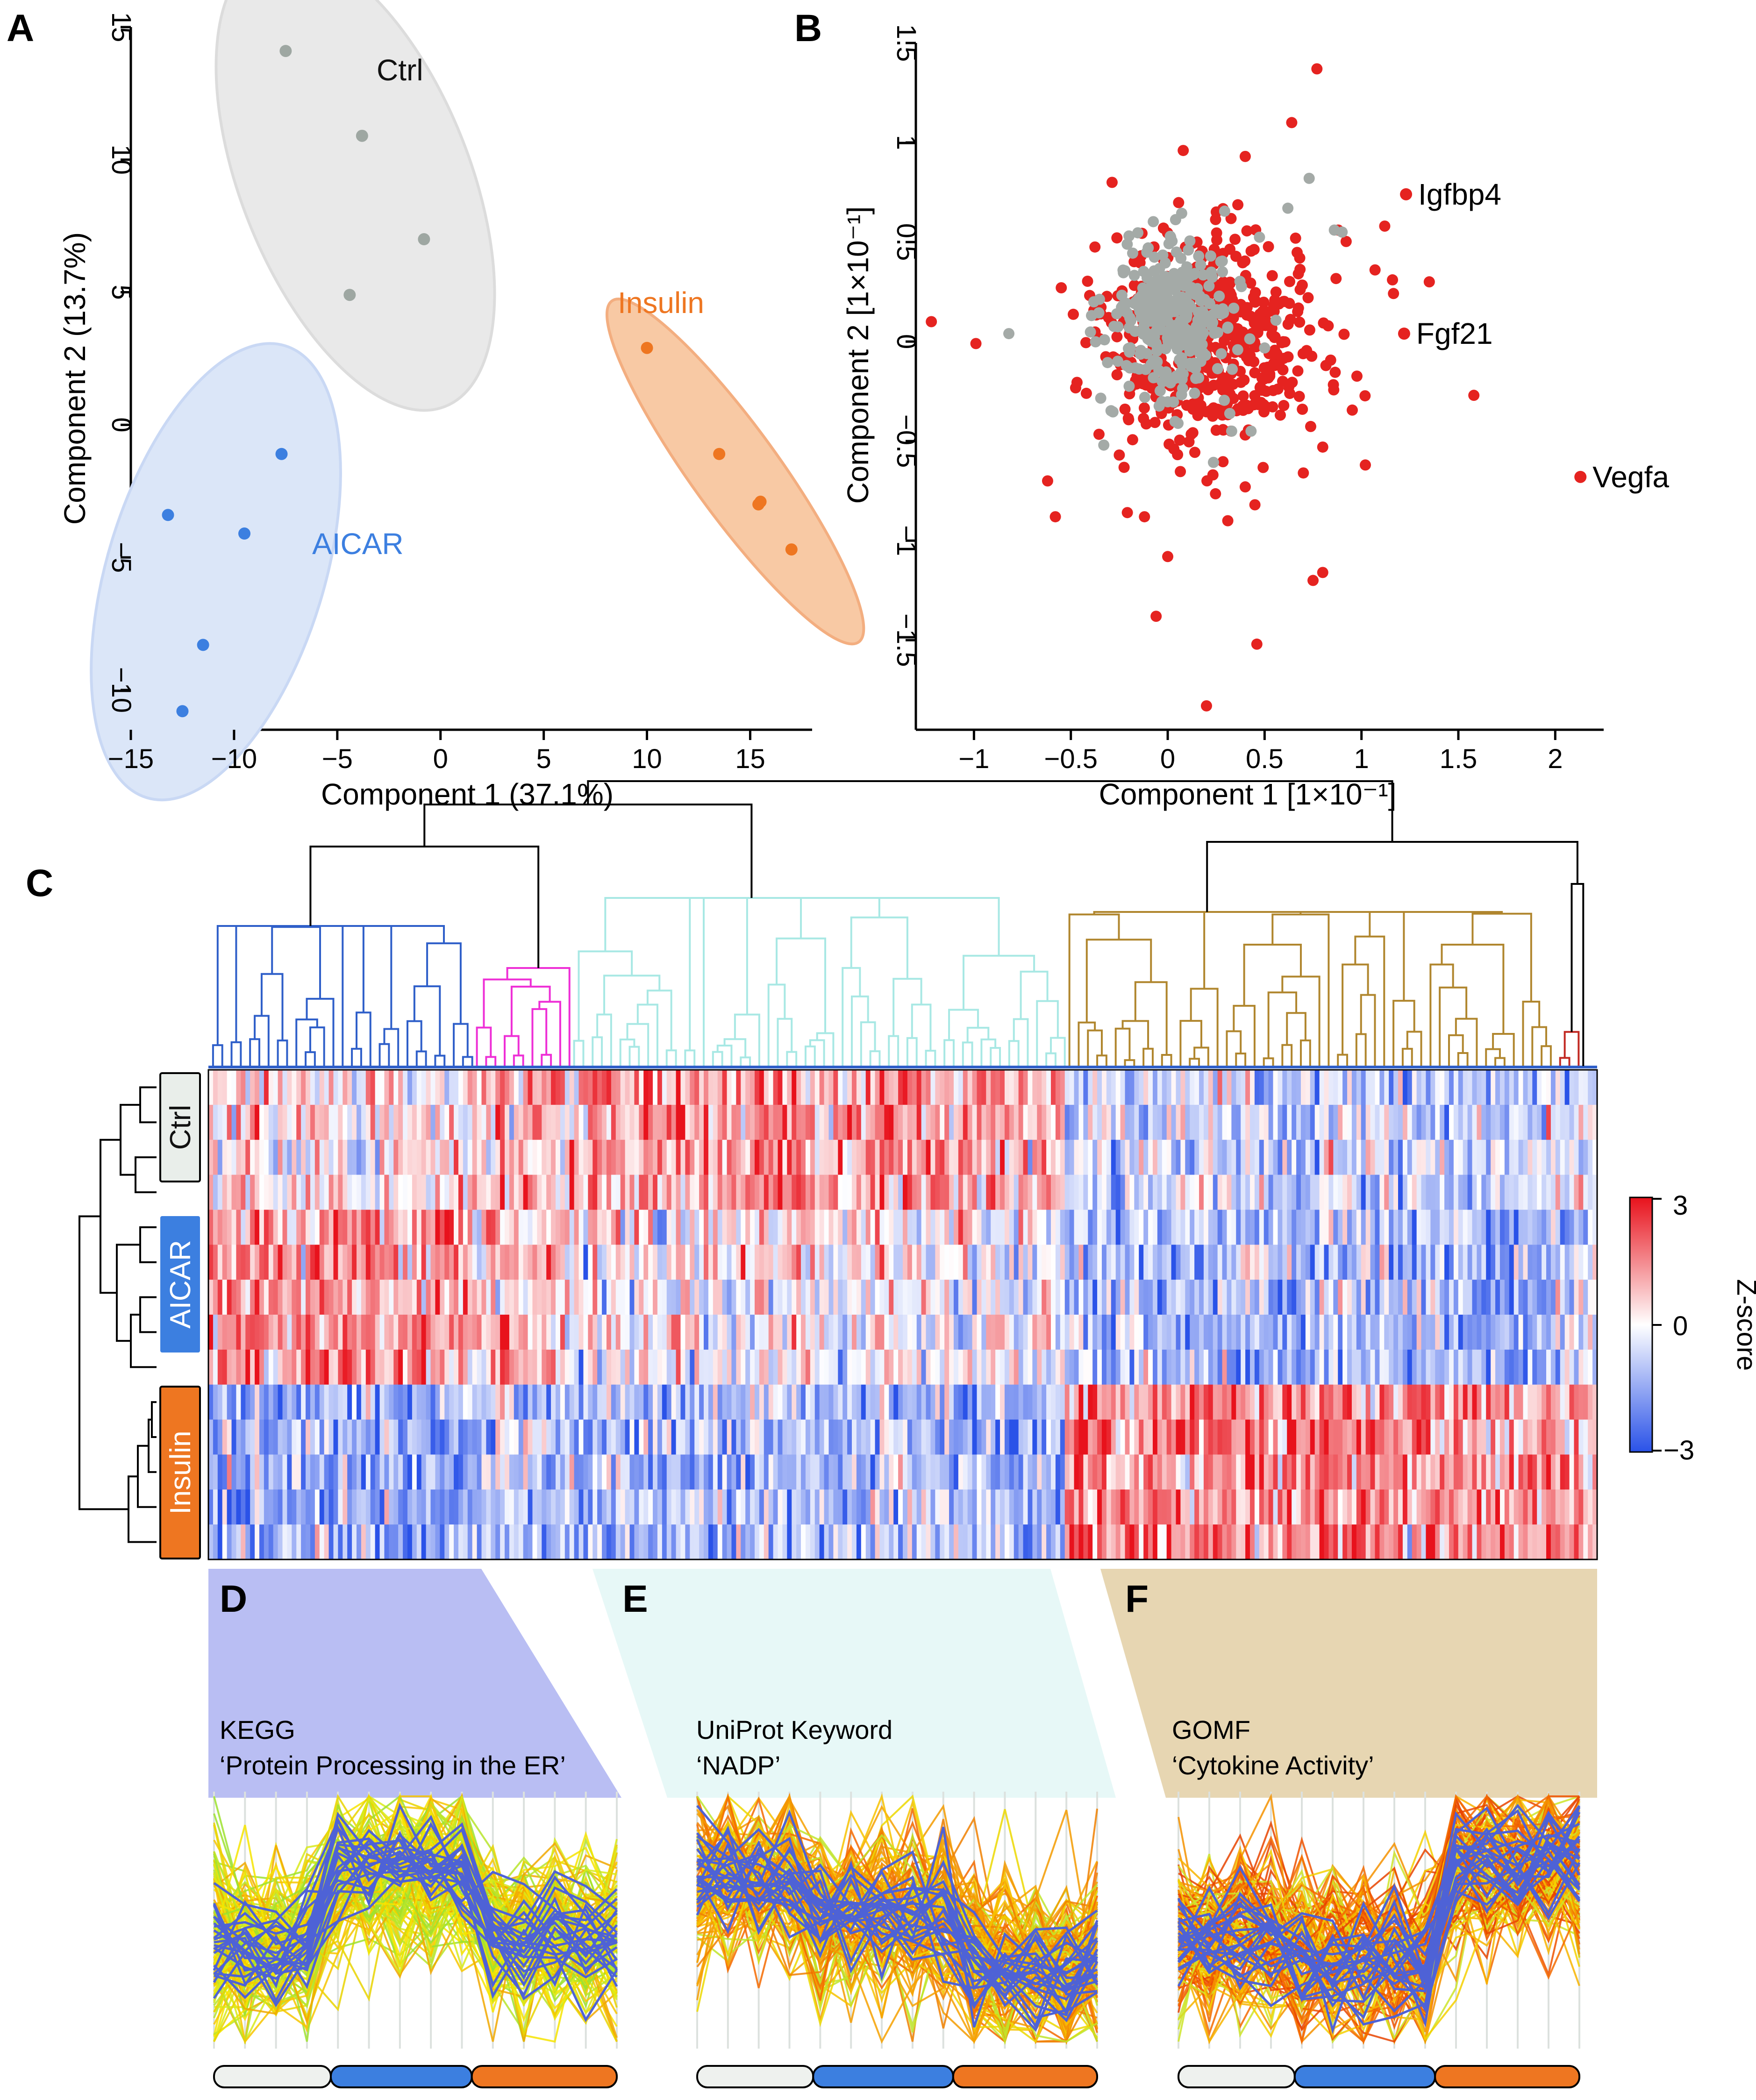 The height and width of the screenshot is (2100, 1756). Describe the element at coordinates (1278, 389) in the screenshot. I see `panel-b-point-red` at that location.